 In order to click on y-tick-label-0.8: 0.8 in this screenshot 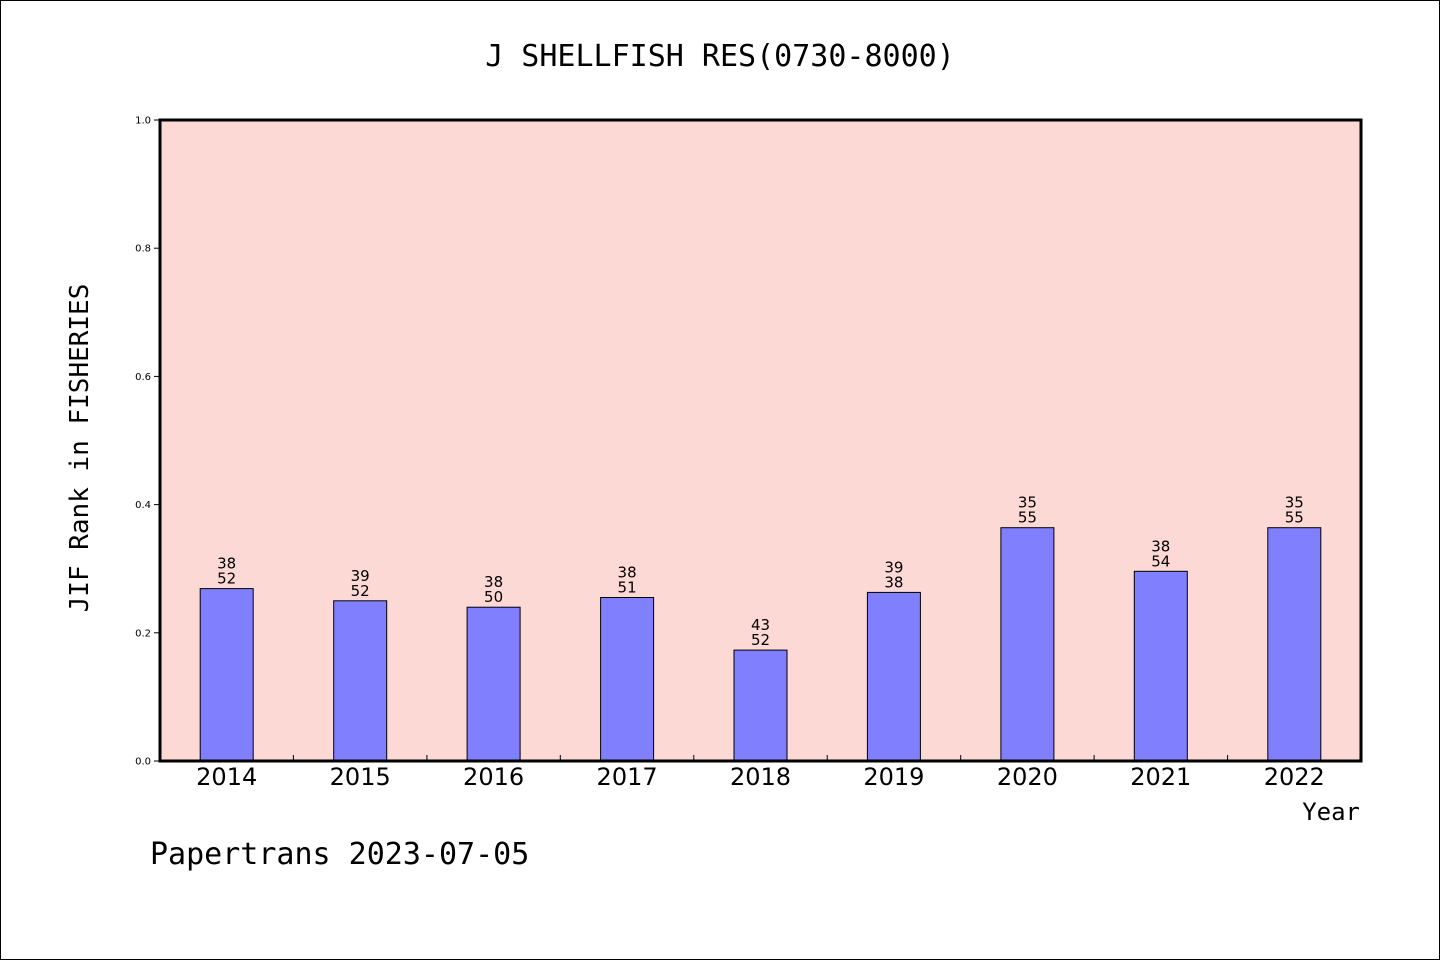, I will do `click(143, 249)`.